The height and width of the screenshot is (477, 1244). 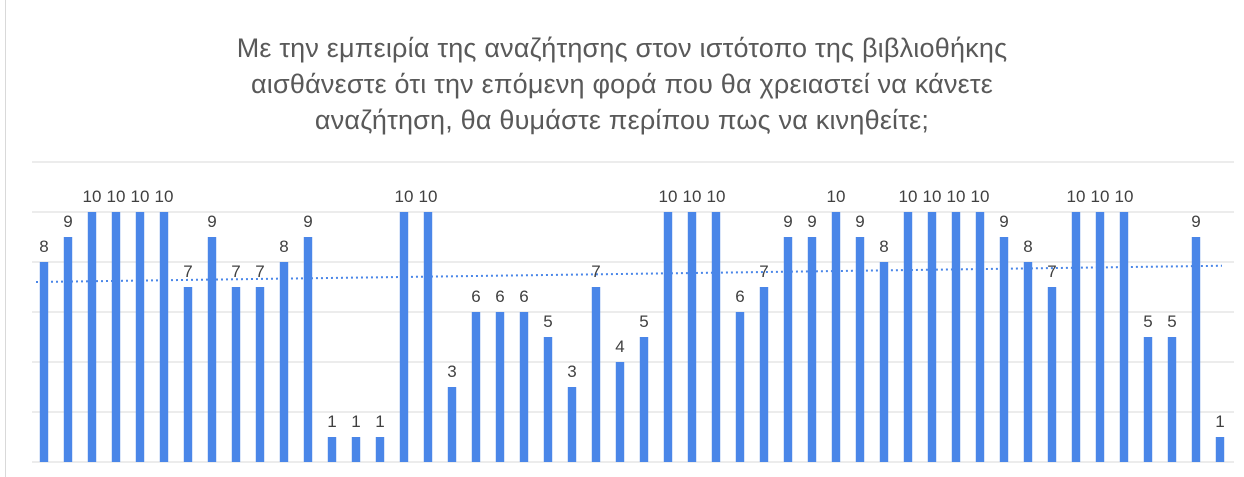 I want to click on data-label-23: 3, so click(x=571, y=371).